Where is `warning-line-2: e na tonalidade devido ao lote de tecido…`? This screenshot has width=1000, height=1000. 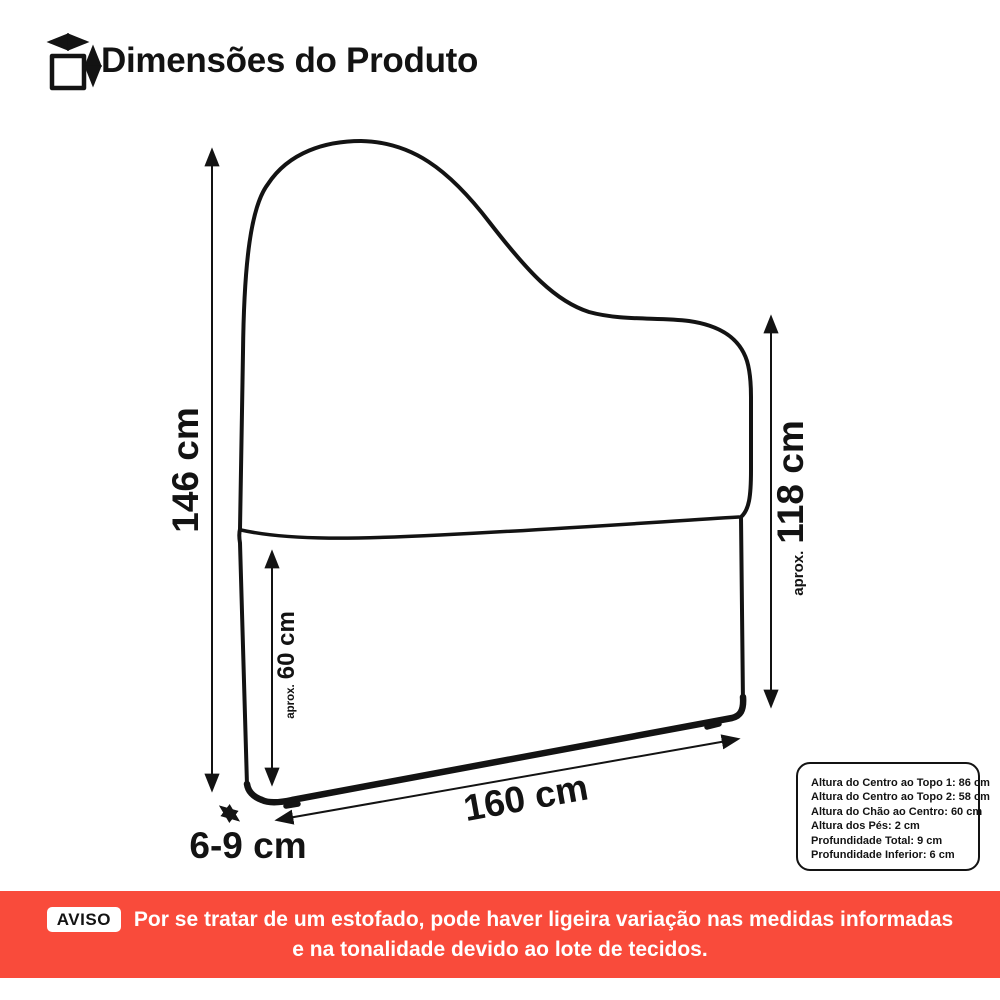
warning-line-2: e na tonalidade devido ao lote de tecido… is located at coordinates (499, 949).